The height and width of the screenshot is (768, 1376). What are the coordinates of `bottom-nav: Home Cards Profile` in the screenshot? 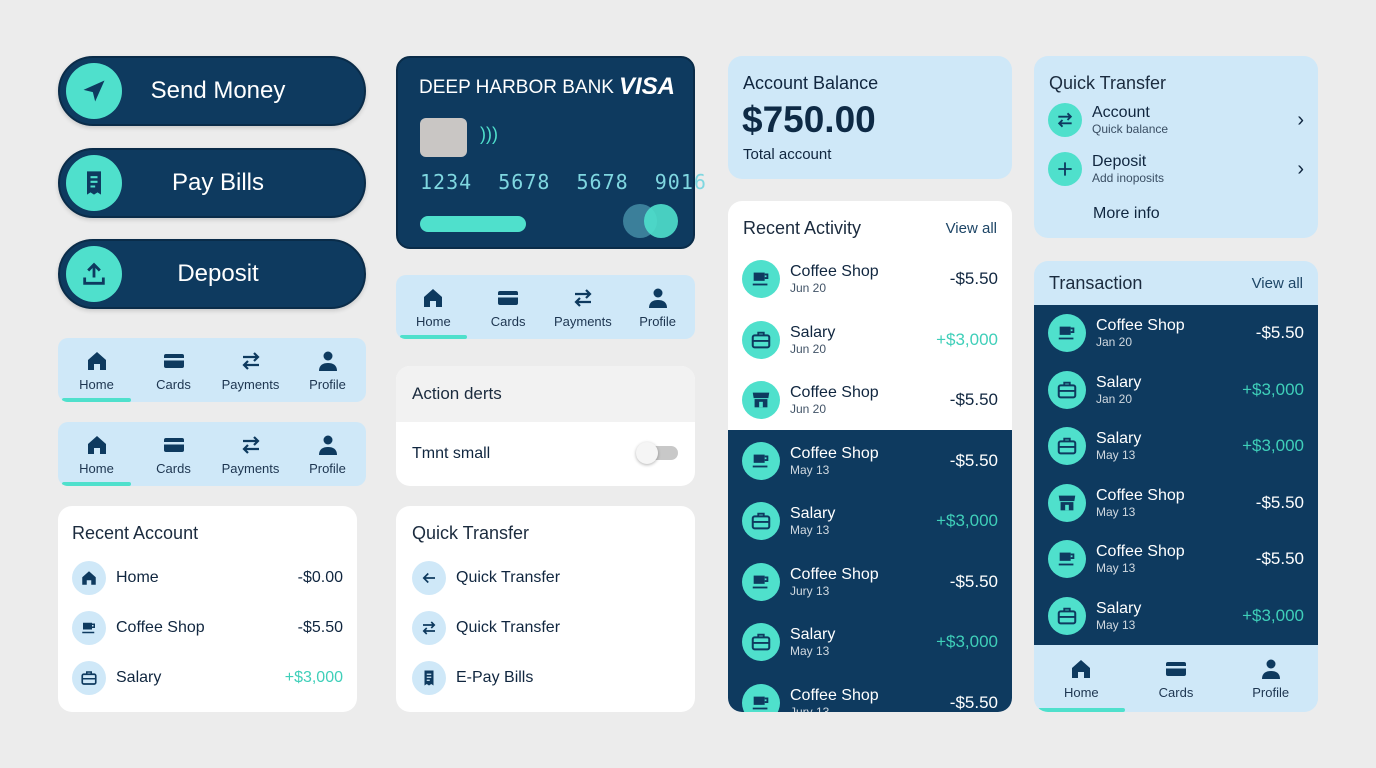 It's located at (1176, 678).